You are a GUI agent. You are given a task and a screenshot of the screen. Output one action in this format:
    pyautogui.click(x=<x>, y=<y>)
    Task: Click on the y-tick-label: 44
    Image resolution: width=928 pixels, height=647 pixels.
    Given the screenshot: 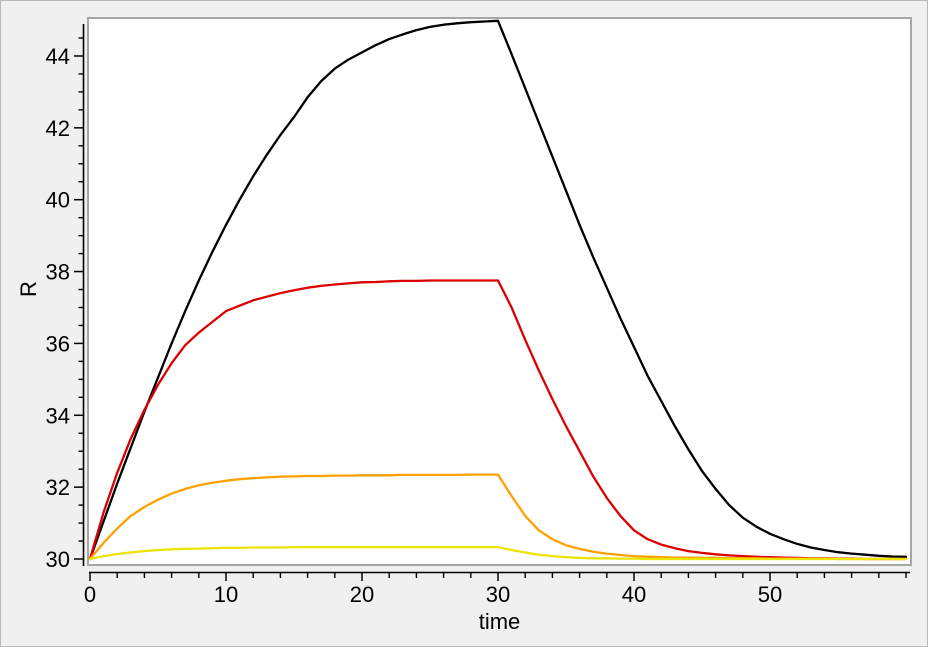 What is the action you would take?
    pyautogui.click(x=58, y=56)
    